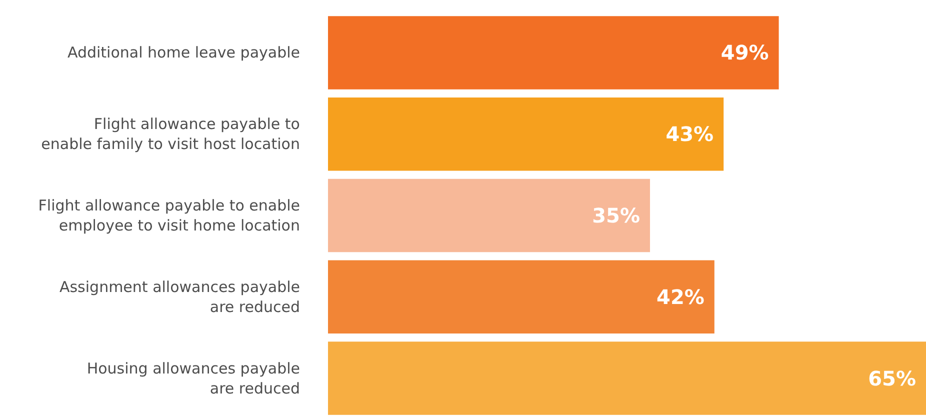 The height and width of the screenshot is (419, 926). What do you see at coordinates (616, 216) in the screenshot?
I see `data-label: 35%` at bounding box center [616, 216].